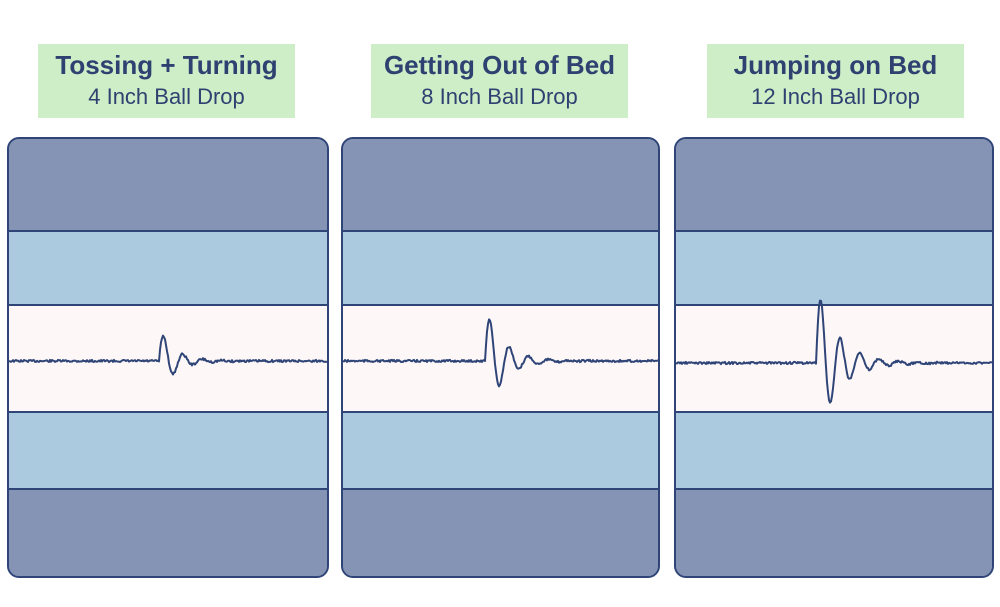  What do you see at coordinates (499, 81) in the screenshot?
I see `label-getting-out-of-bed: Getting Out of Bed 8 Inch Ball Drop` at bounding box center [499, 81].